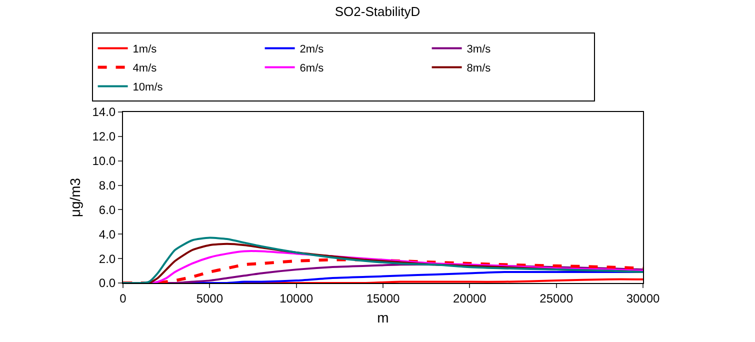  I want to click on x-axis-title: m, so click(383, 318).